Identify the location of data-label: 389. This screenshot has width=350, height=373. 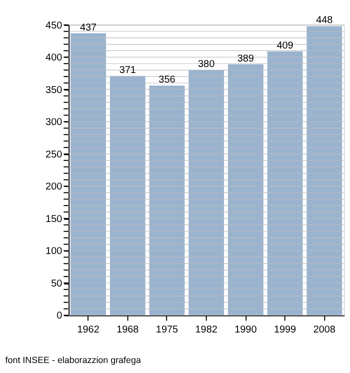
(245, 58).